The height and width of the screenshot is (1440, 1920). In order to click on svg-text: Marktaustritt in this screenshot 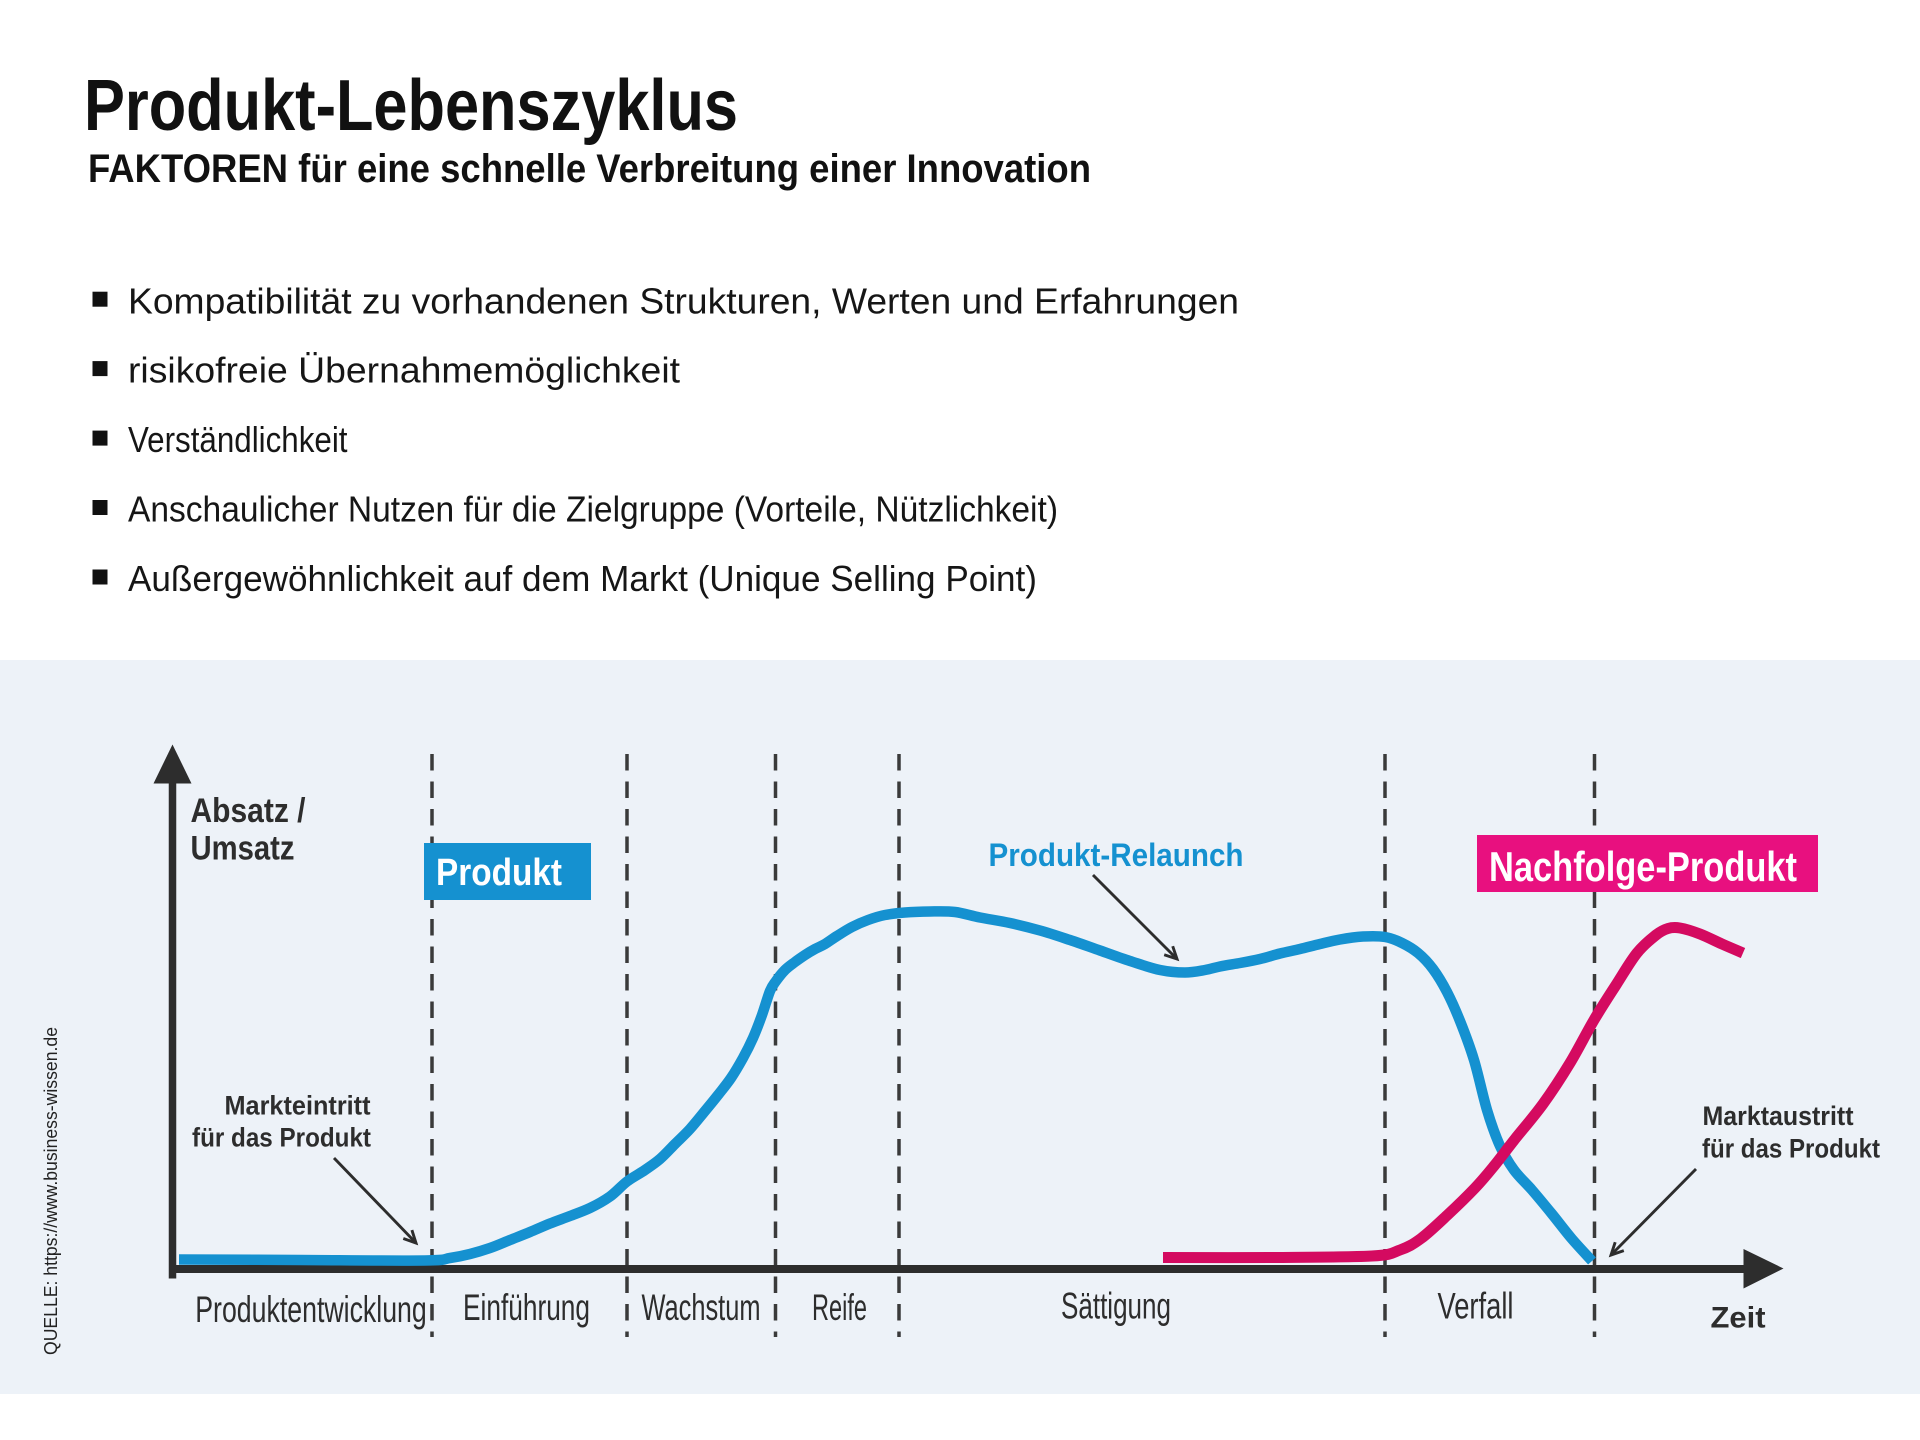, I will do `click(1778, 1116)`.